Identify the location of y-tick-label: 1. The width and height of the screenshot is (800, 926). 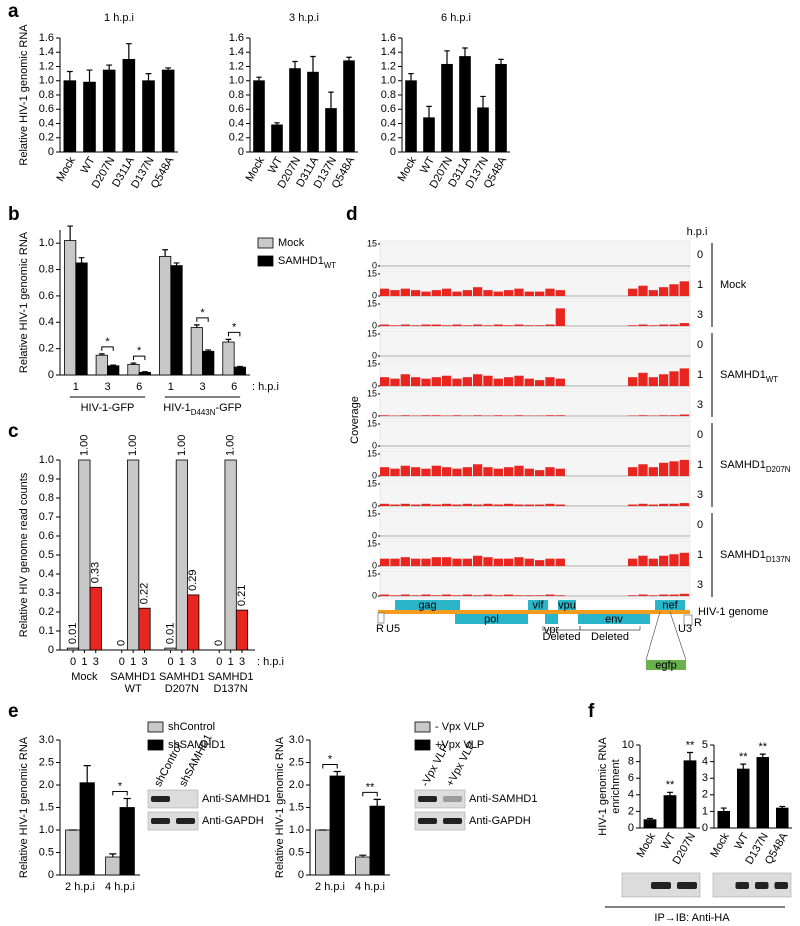
(705, 811).